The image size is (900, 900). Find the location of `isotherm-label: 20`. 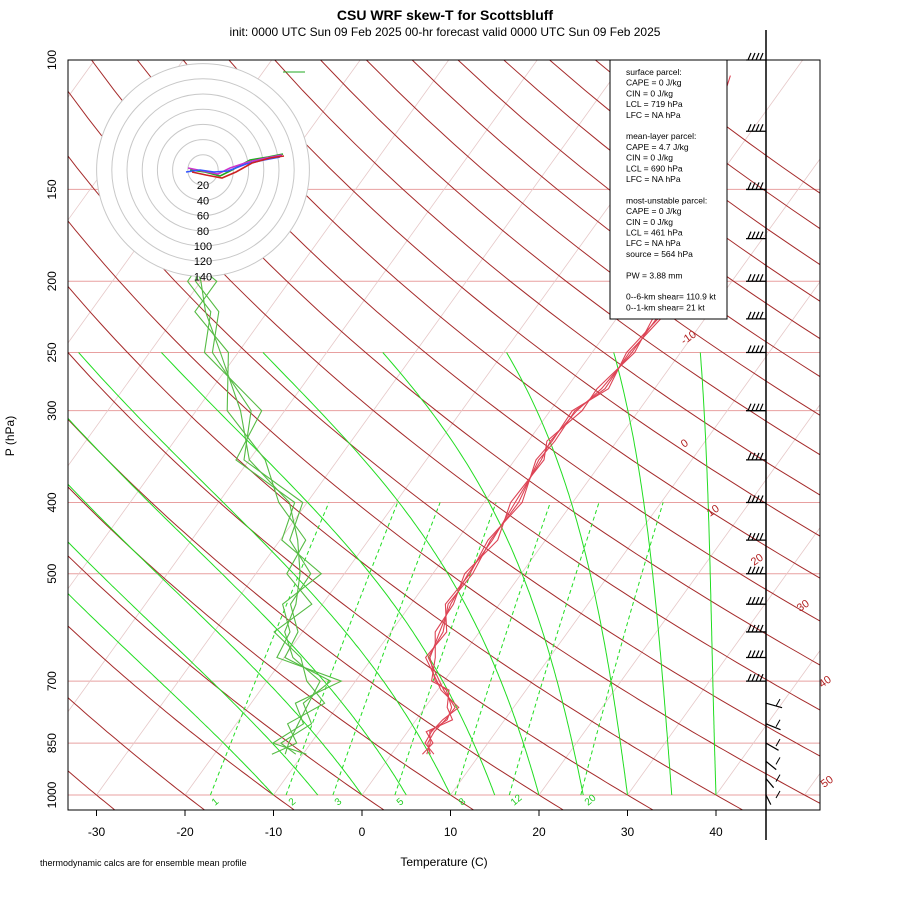

isotherm-label: 20 is located at coordinates (757, 560).